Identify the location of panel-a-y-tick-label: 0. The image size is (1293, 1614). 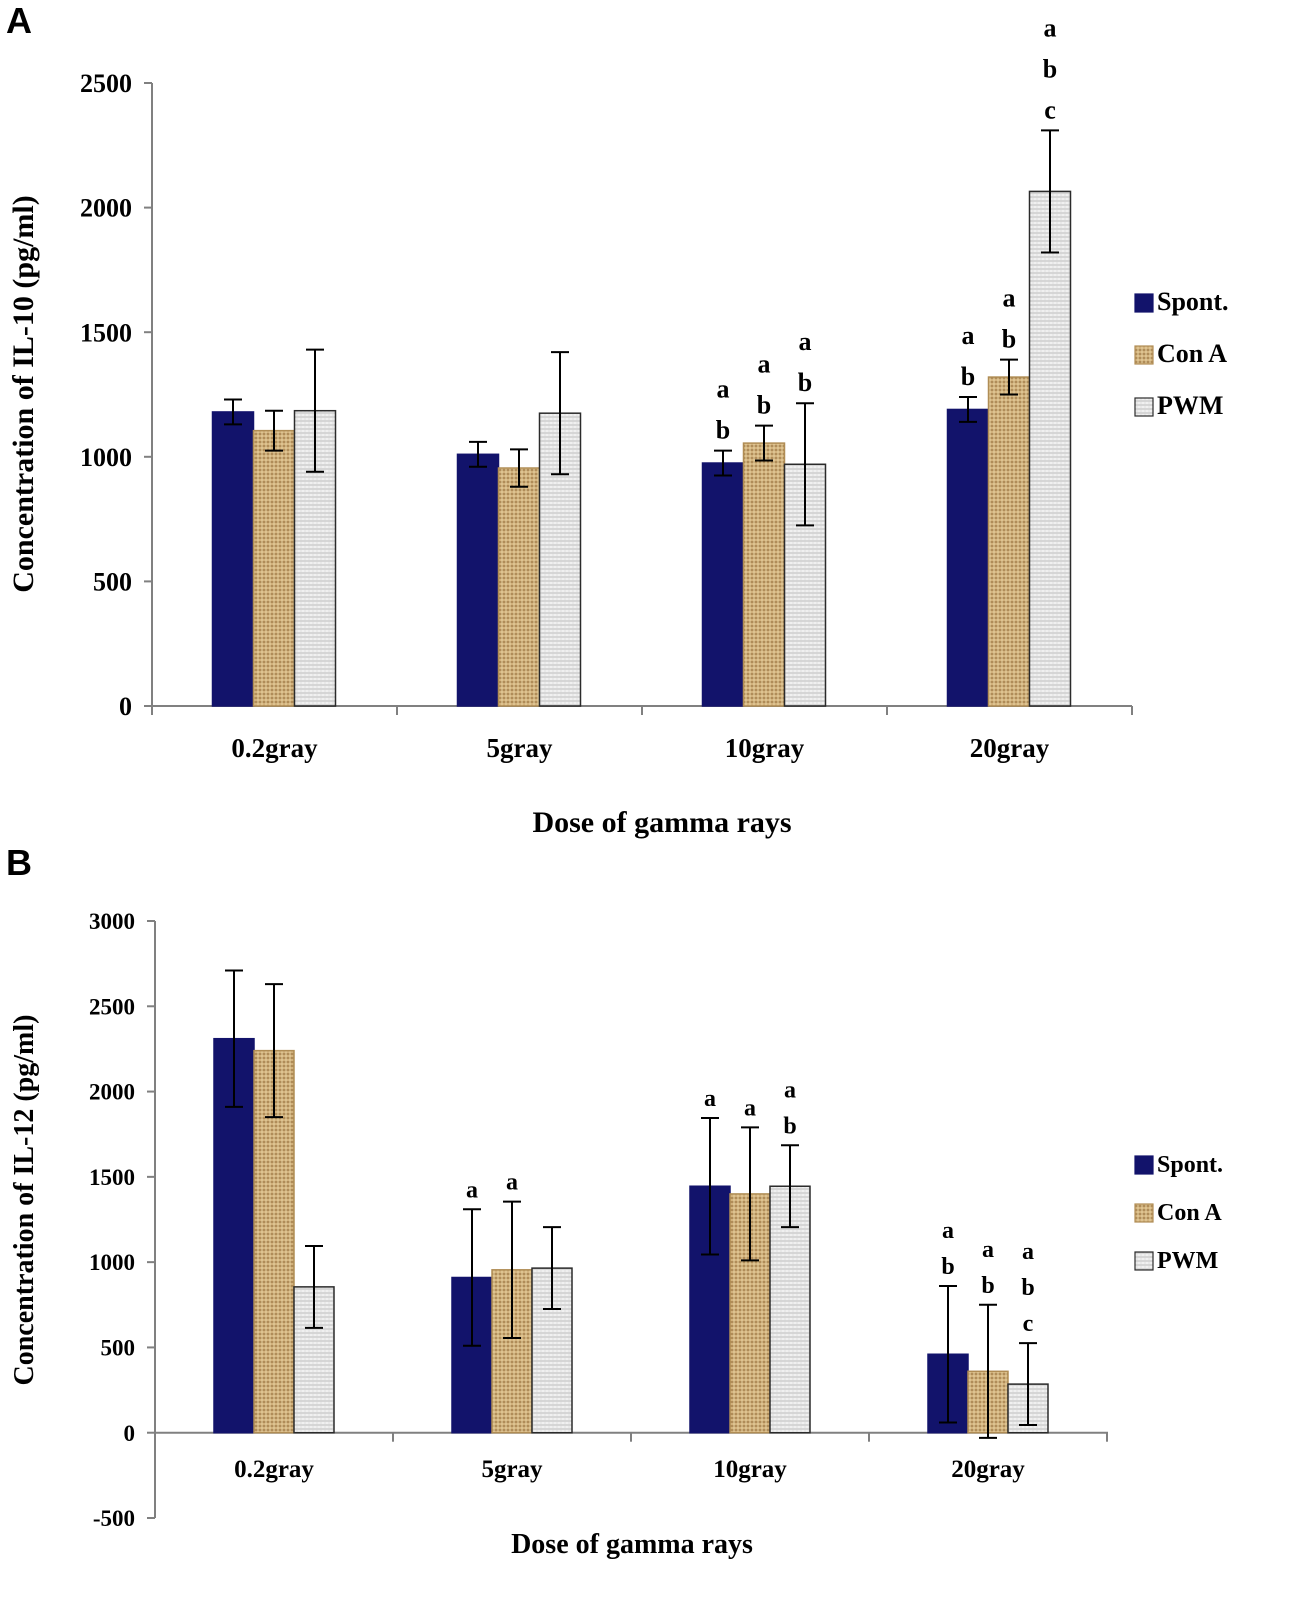
(125, 706).